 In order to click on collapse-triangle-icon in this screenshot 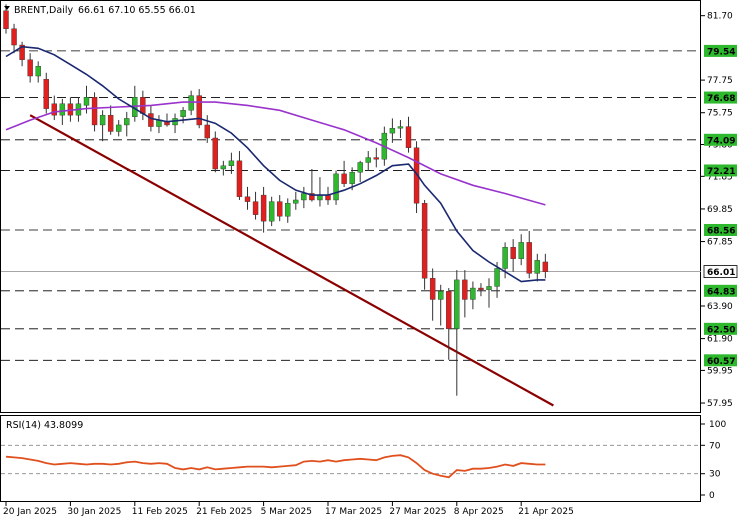, I will do `click(7, 8)`.